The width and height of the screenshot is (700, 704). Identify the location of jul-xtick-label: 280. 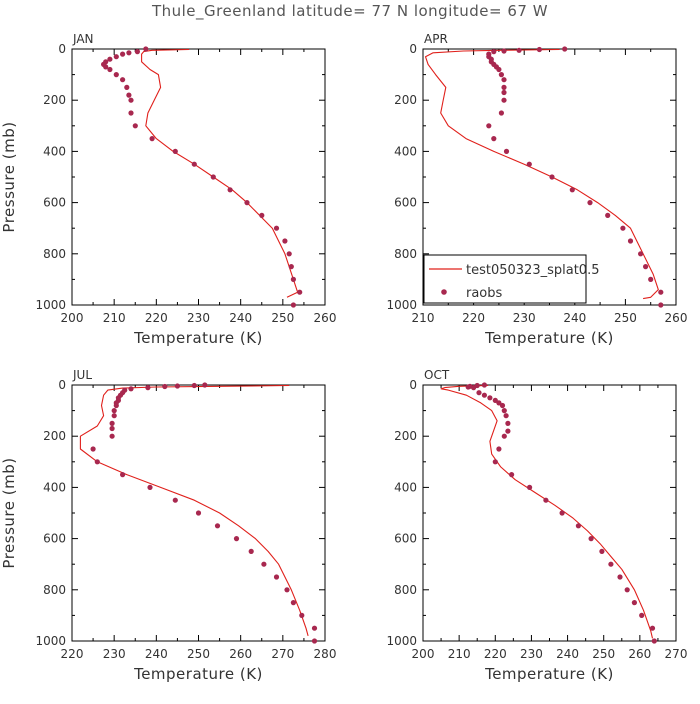
(325, 654).